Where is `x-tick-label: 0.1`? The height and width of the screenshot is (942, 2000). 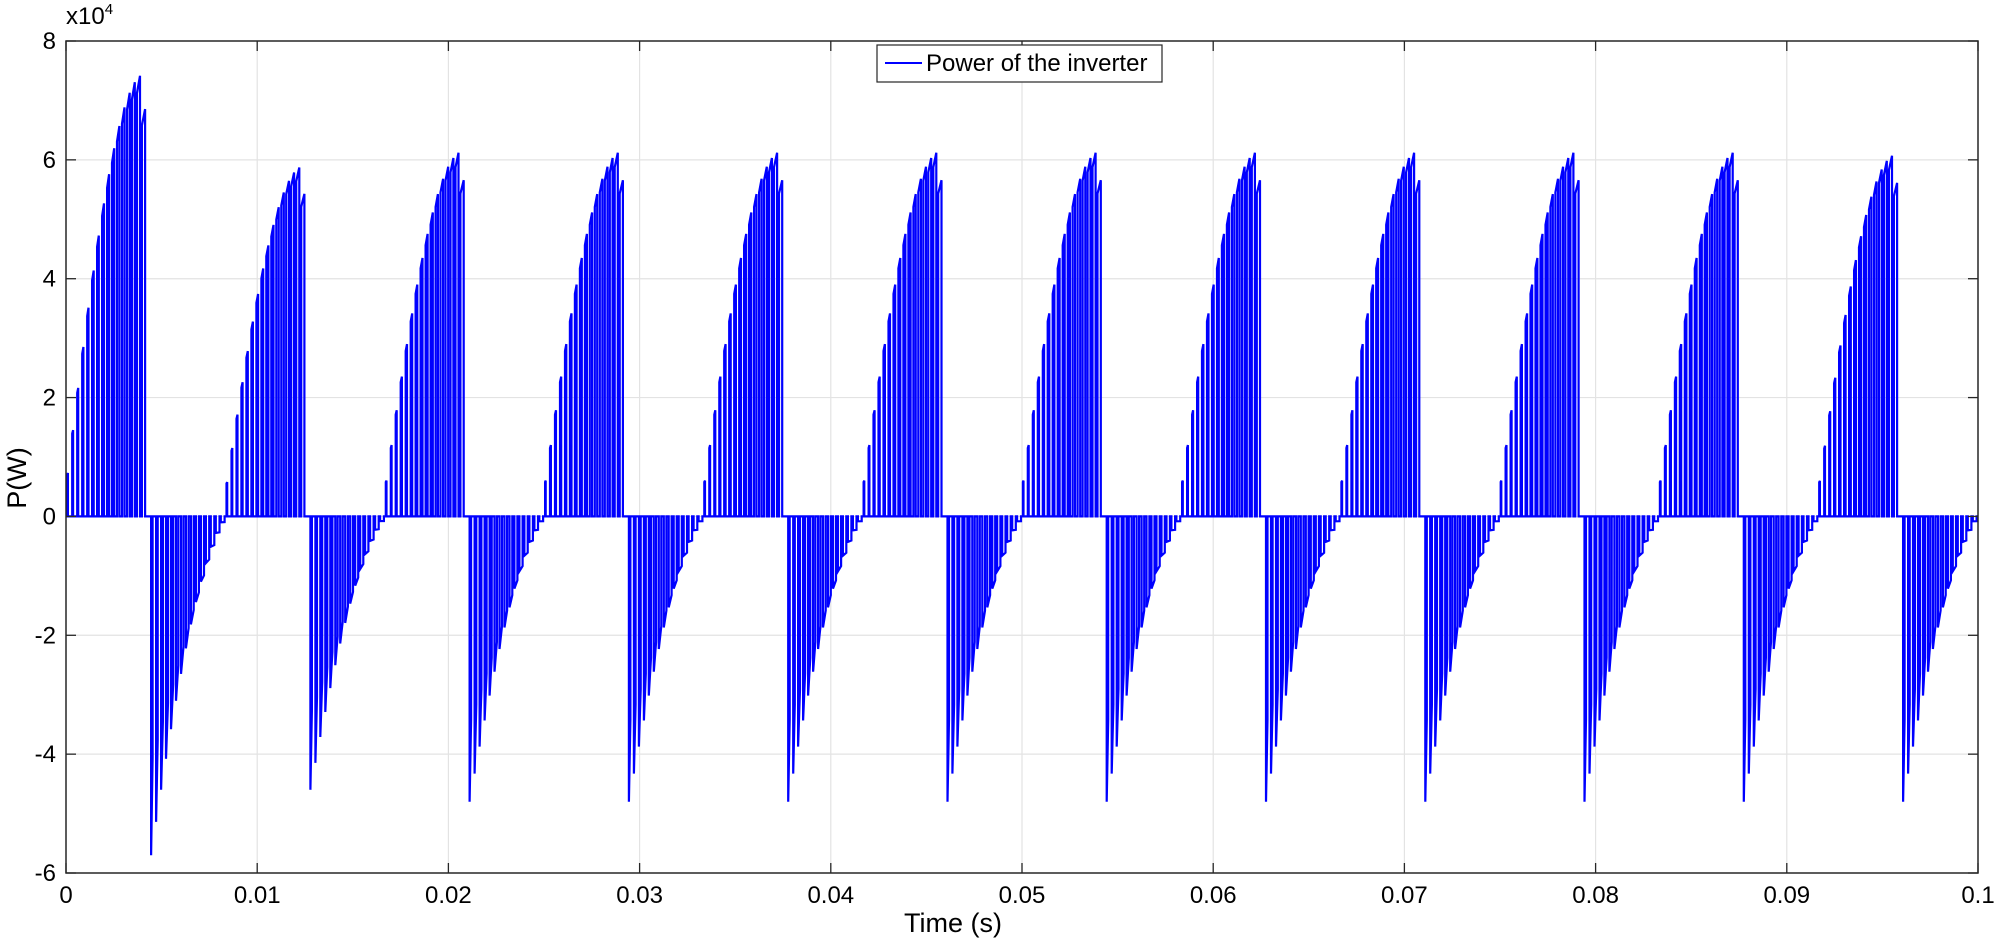 x-tick-label: 0.1 is located at coordinates (1977, 895).